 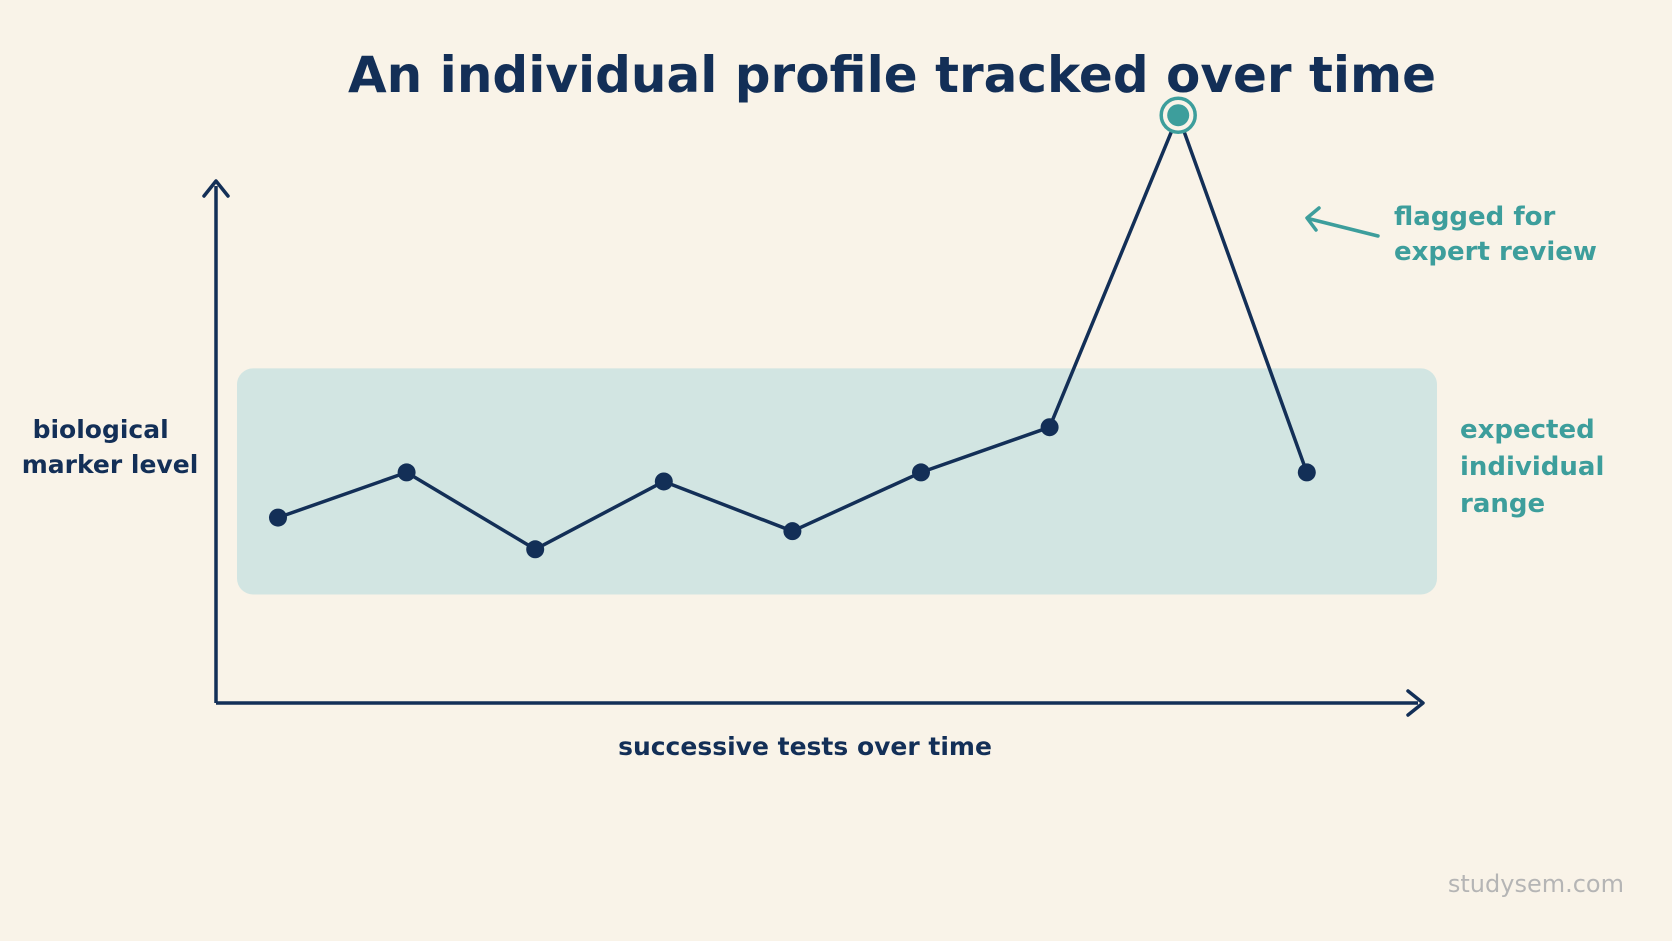 I want to click on flagged-data-point, so click(x=1178, y=115).